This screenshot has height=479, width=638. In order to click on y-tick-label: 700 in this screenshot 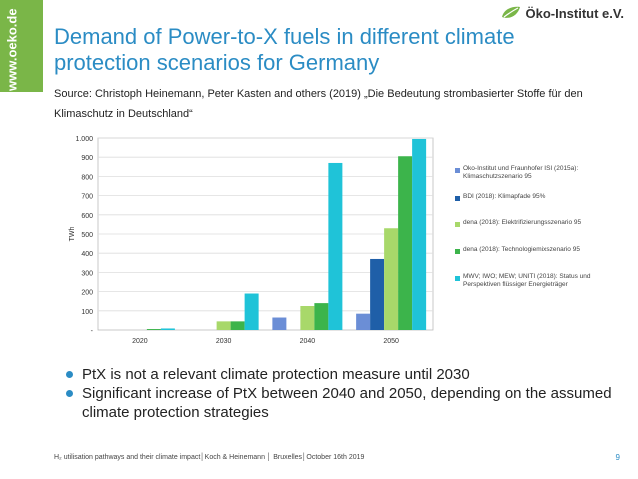, I will do `click(87, 197)`.